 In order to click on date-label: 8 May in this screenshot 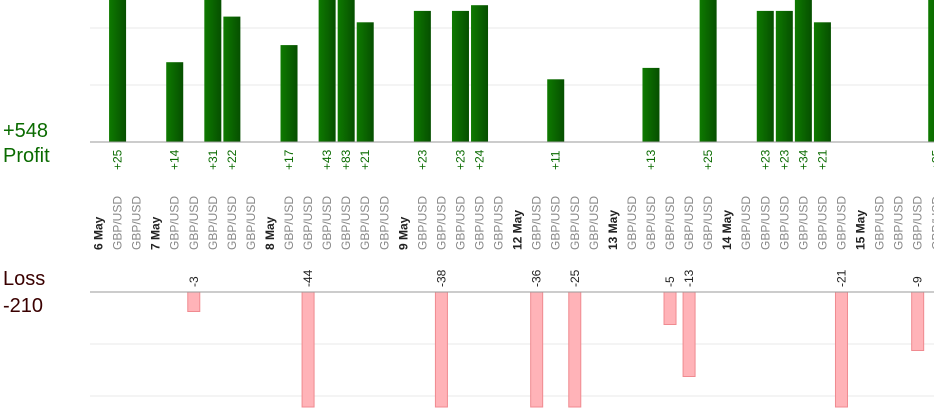, I will do `click(270, 233)`.